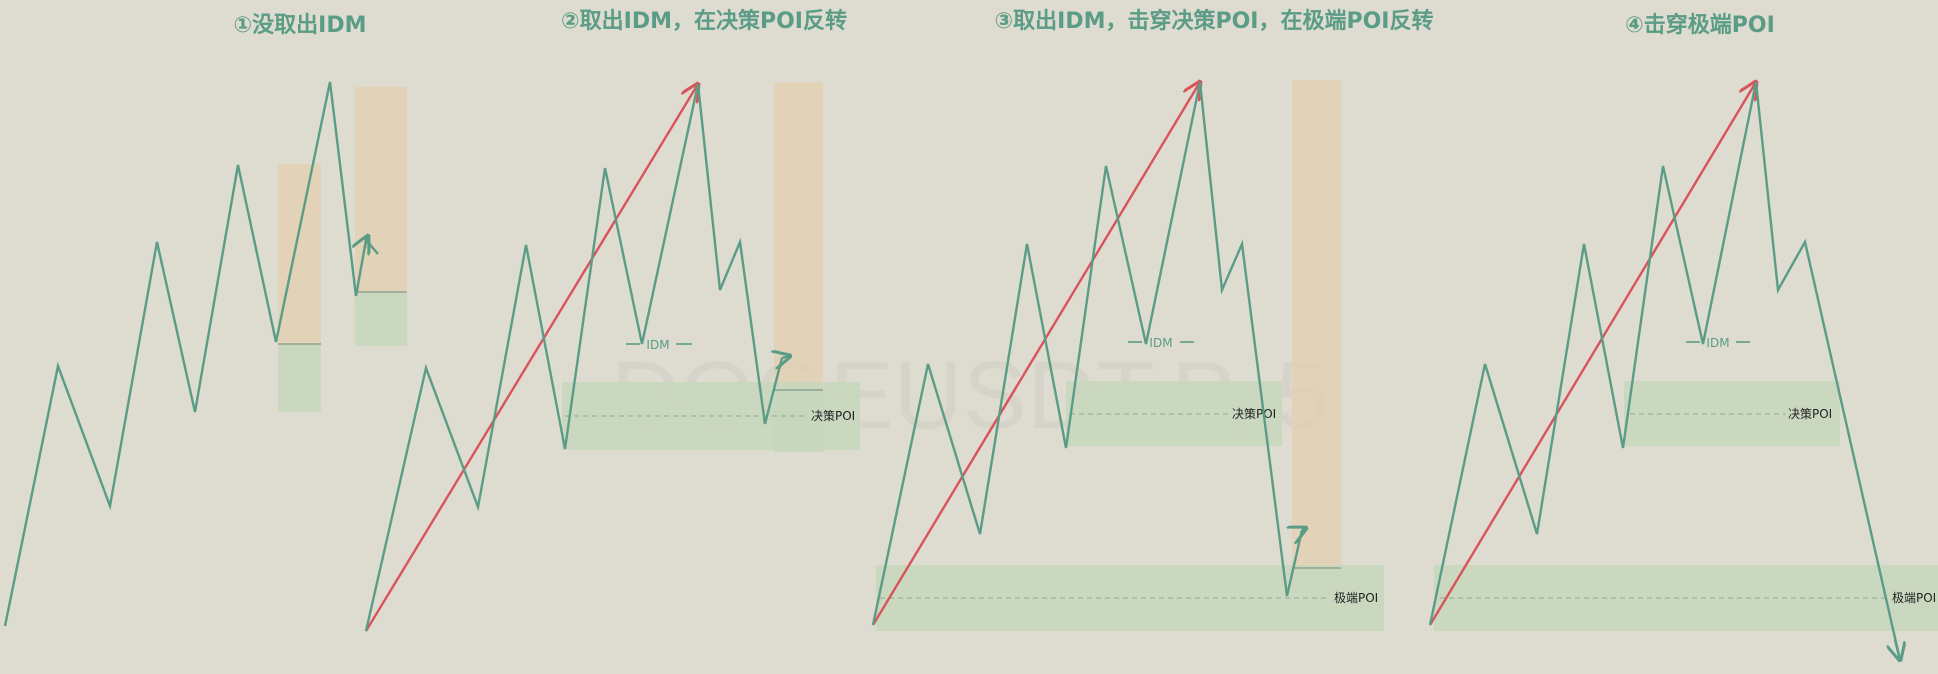  I want to click on panel-1-arrowhead, so click(366, 242).